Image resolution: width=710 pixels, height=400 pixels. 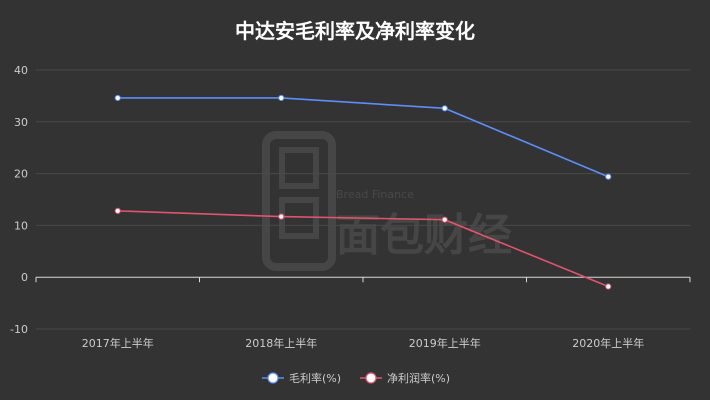 What do you see at coordinates (418, 378) in the screenshot?
I see `legend-label: 净利润率(%)` at bounding box center [418, 378].